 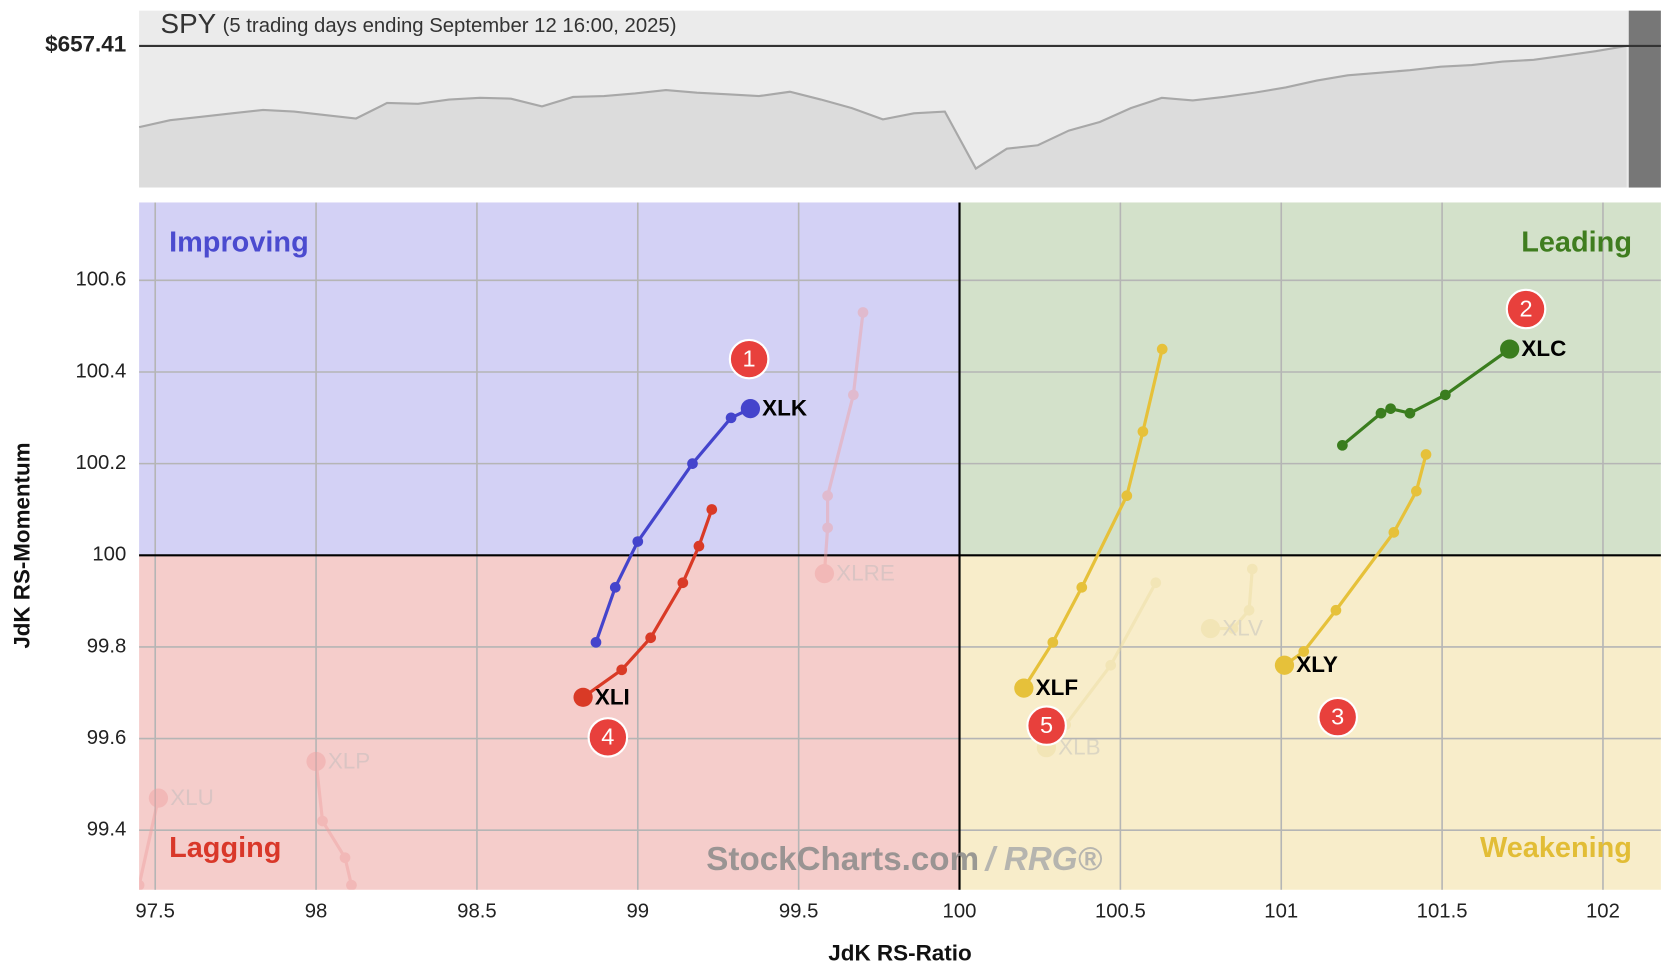 I want to click on series: XLF, so click(x=1091, y=521).